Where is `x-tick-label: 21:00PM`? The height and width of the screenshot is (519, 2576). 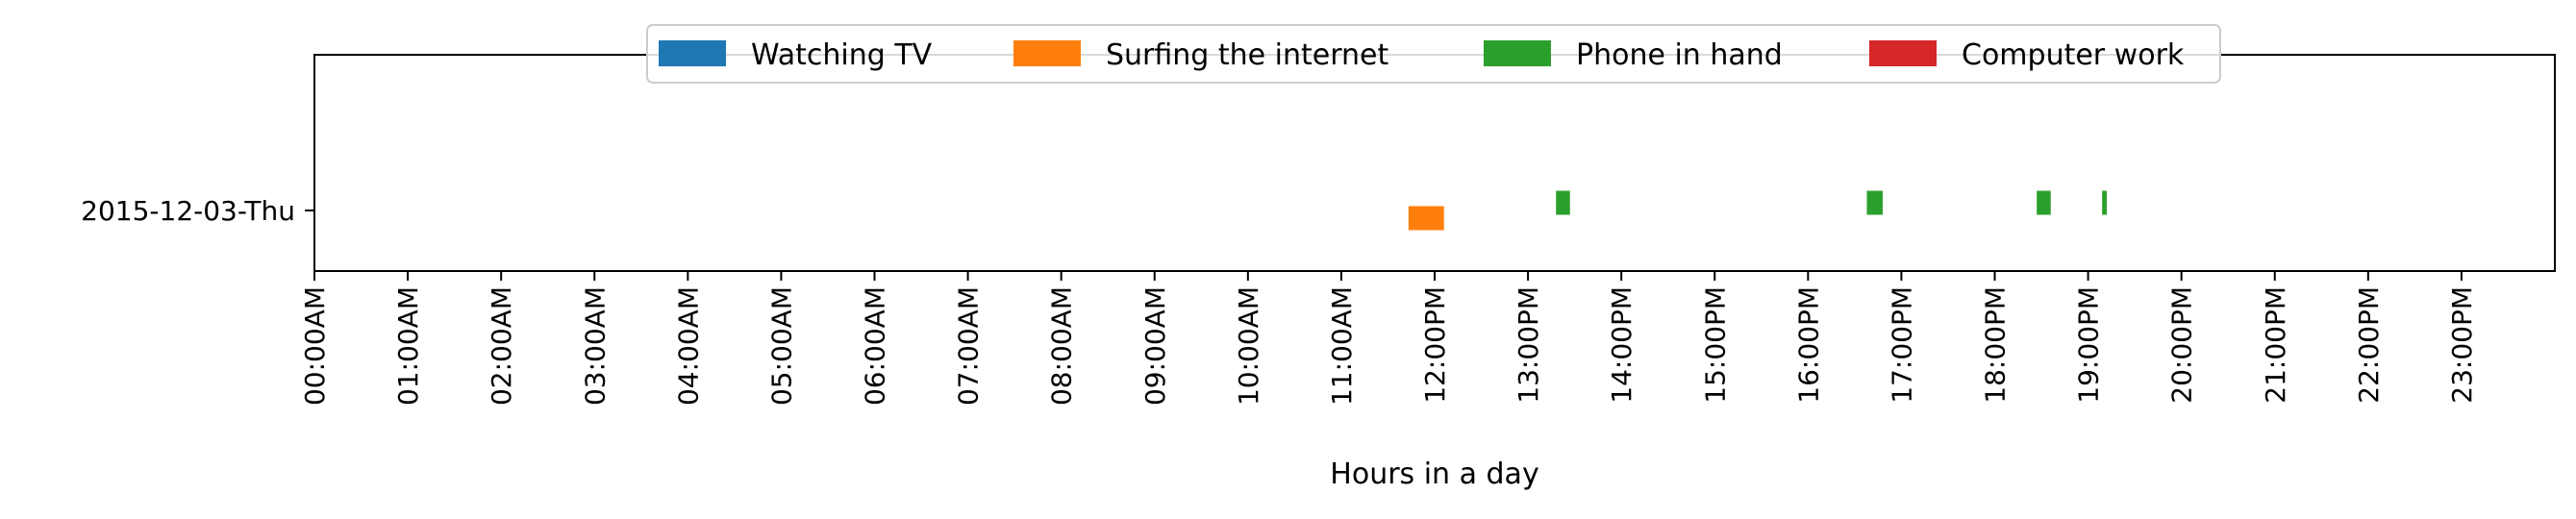
x-tick-label: 21:00PM is located at coordinates (2275, 345).